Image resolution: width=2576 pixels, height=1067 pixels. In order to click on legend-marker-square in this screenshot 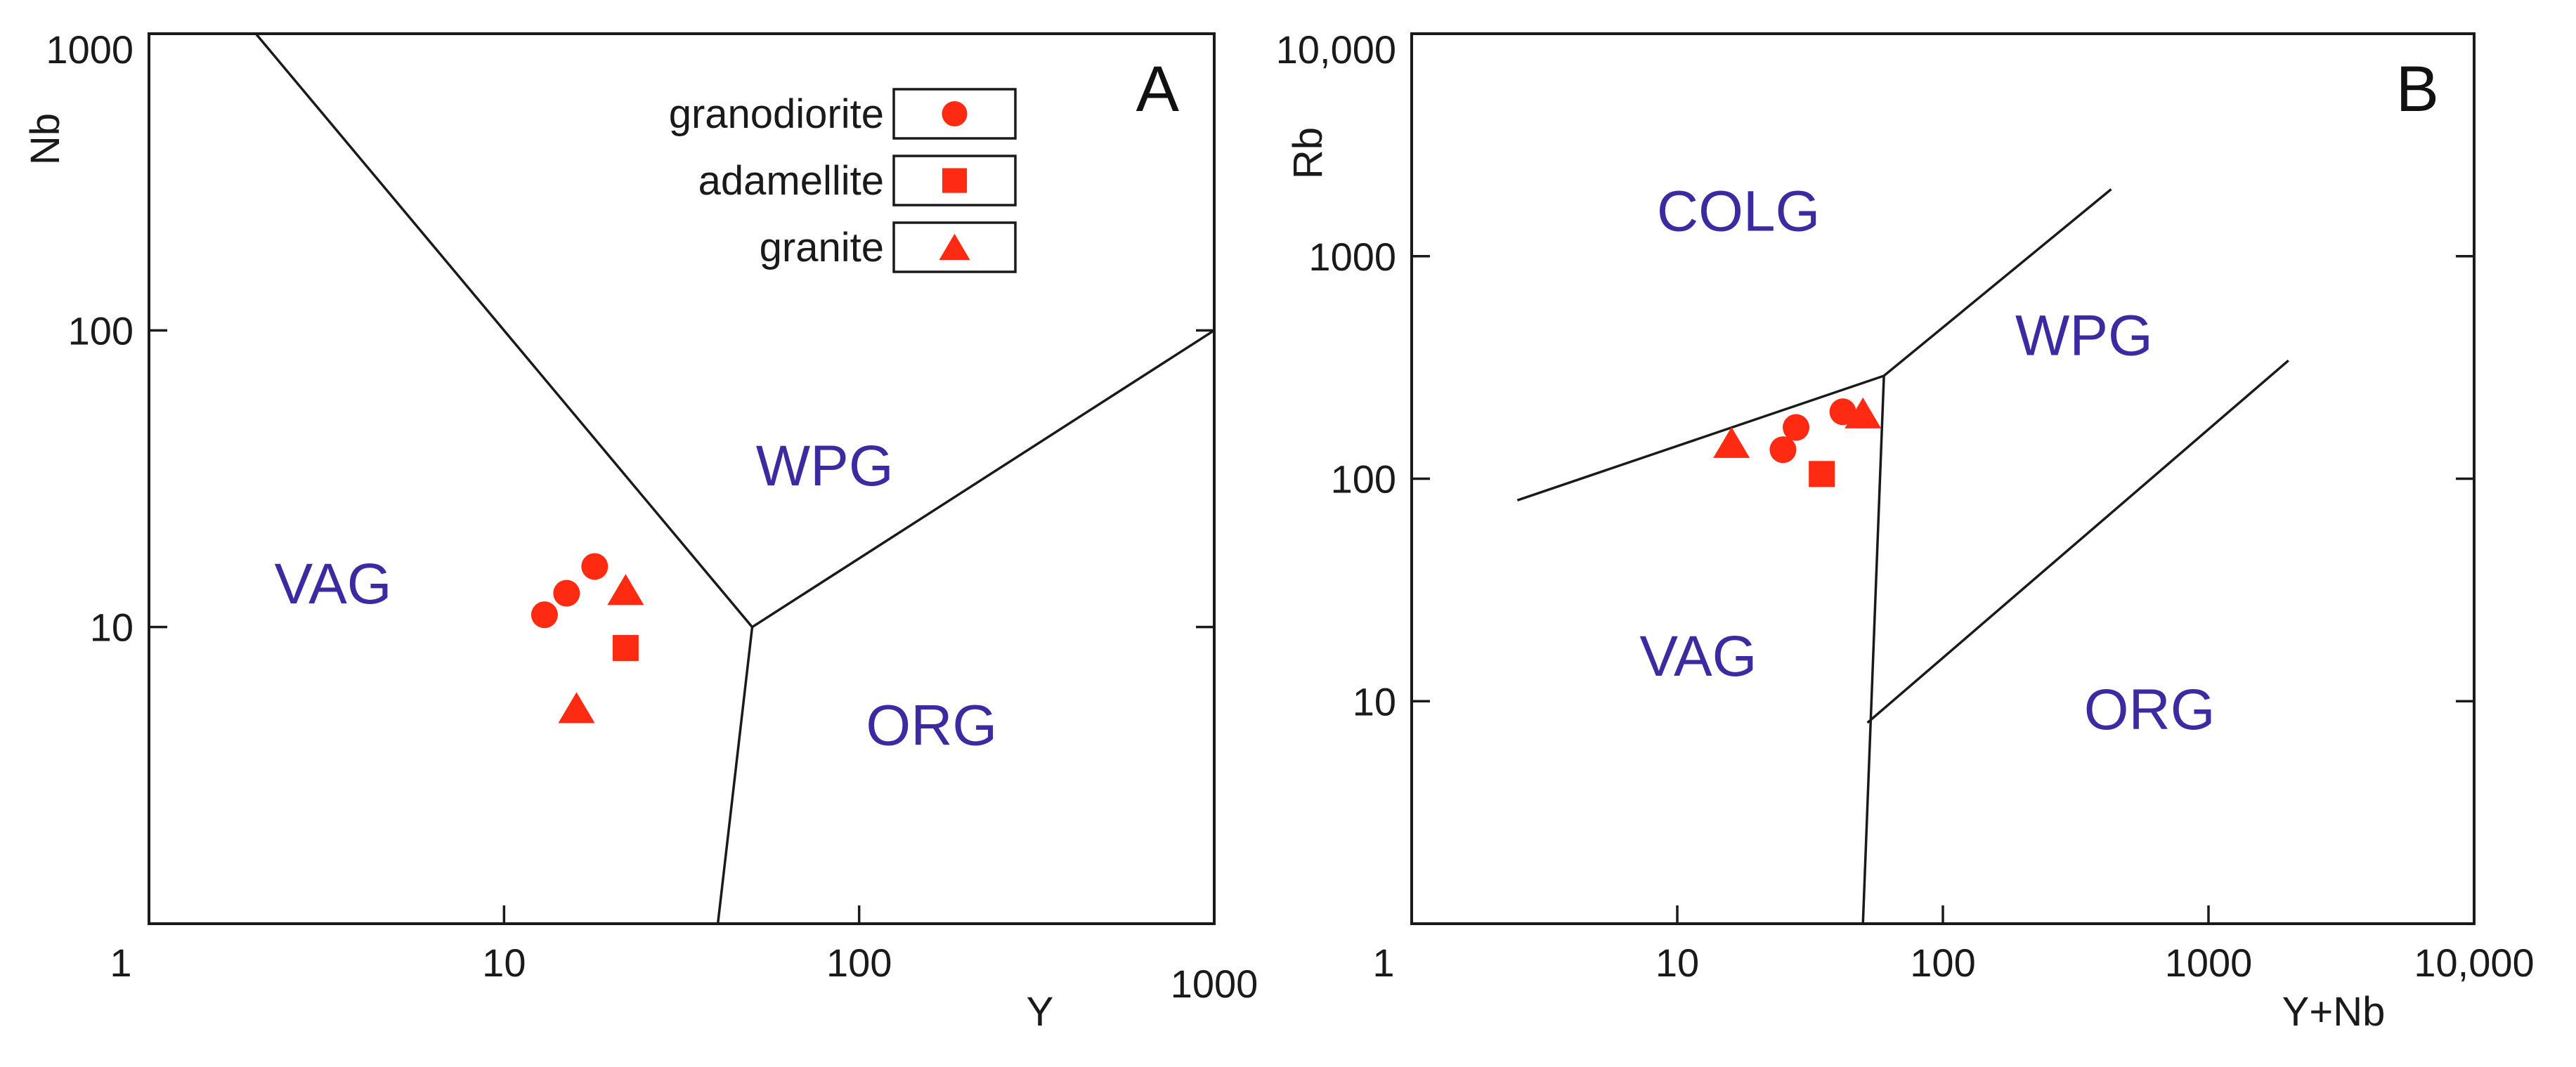, I will do `click(955, 180)`.